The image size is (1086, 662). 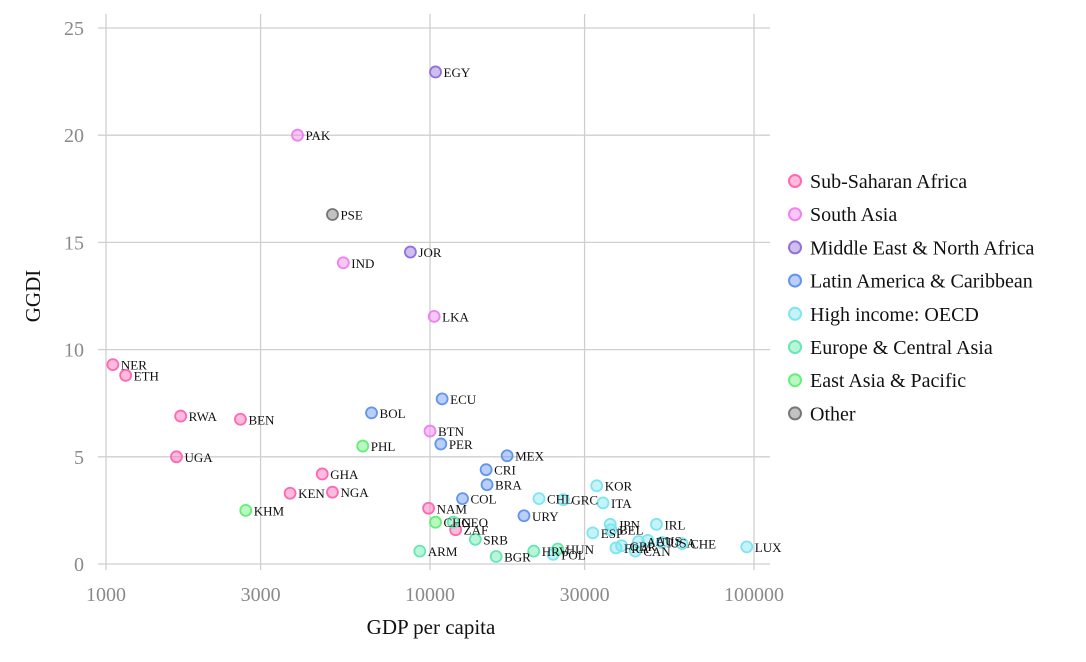 What do you see at coordinates (508, 485) in the screenshot?
I see `point-label-bra: BRA` at bounding box center [508, 485].